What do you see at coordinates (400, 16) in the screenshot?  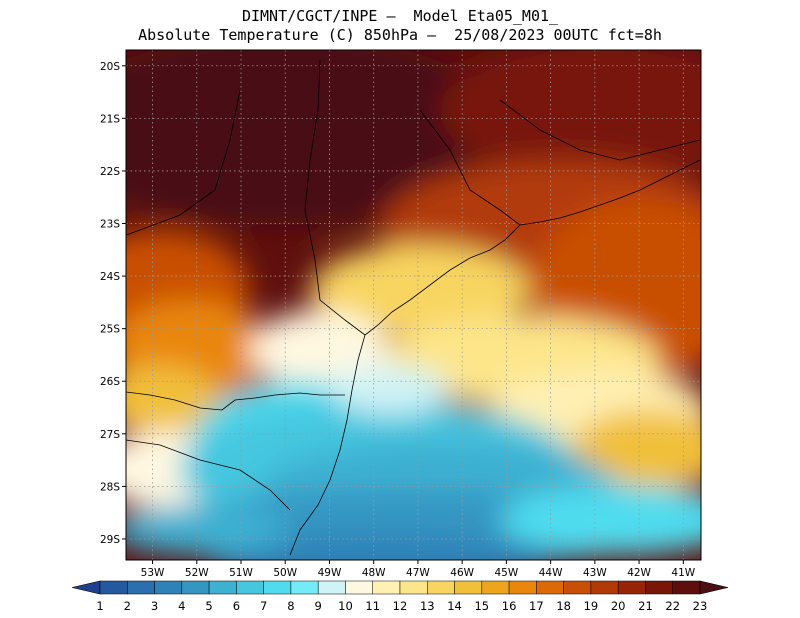 I see `map-title-line1: DIMNT/CGCT/INPE – Model Eta05_M01_` at bounding box center [400, 16].